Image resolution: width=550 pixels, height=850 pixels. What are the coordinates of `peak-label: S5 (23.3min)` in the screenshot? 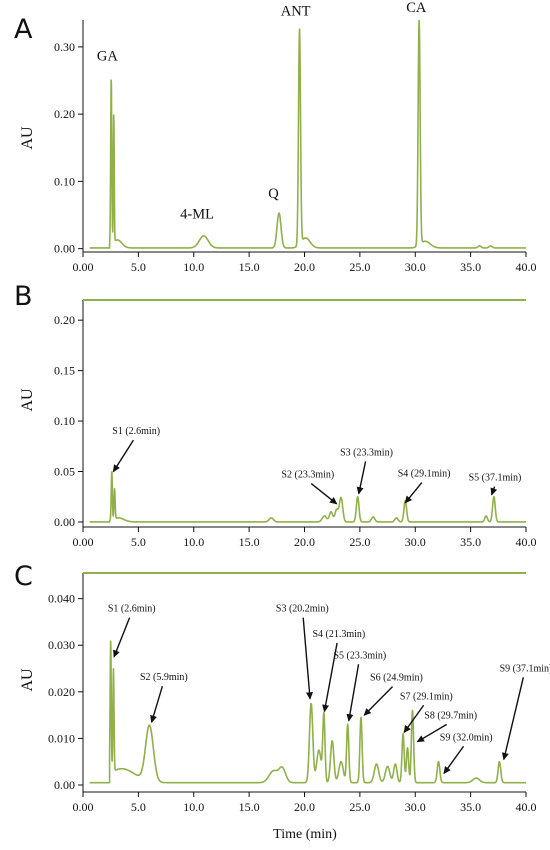 It's located at (359, 655).